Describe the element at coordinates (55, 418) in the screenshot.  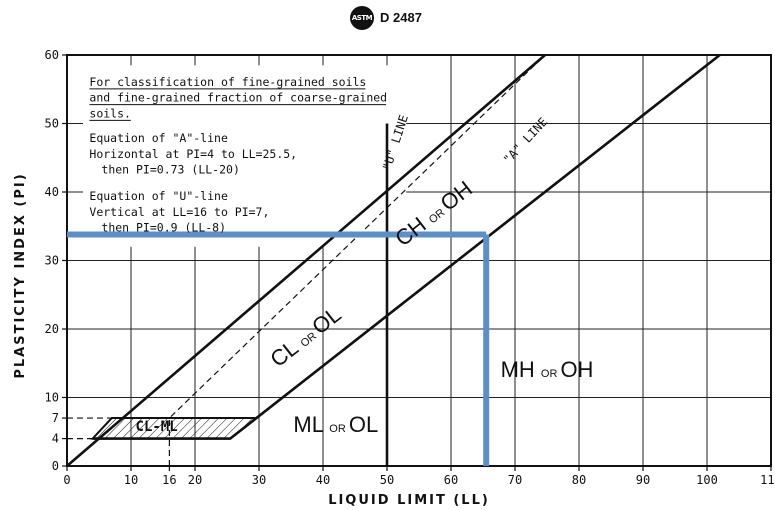
I see `y-tick-label: 7` at that location.